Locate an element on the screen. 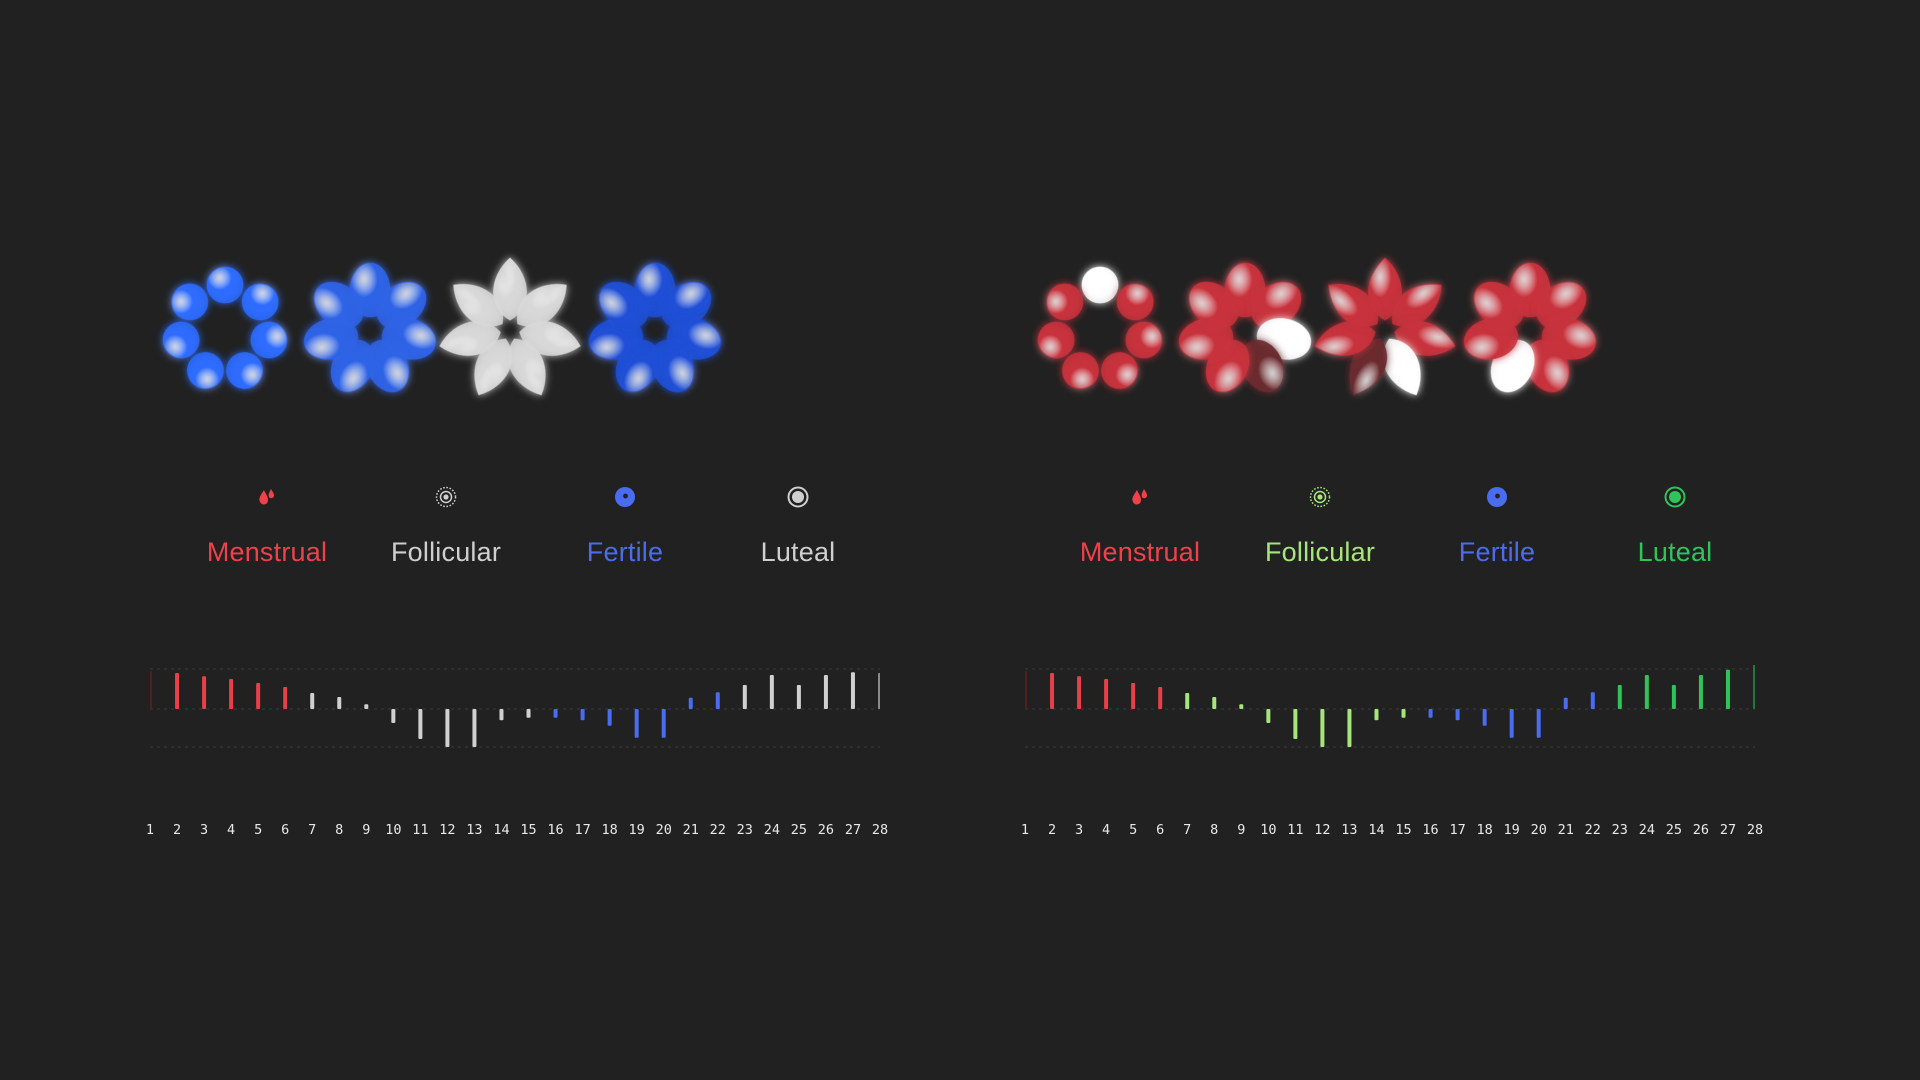 This screenshot has width=1920, height=1080. follicular-flower-icon is located at coordinates (370, 327).